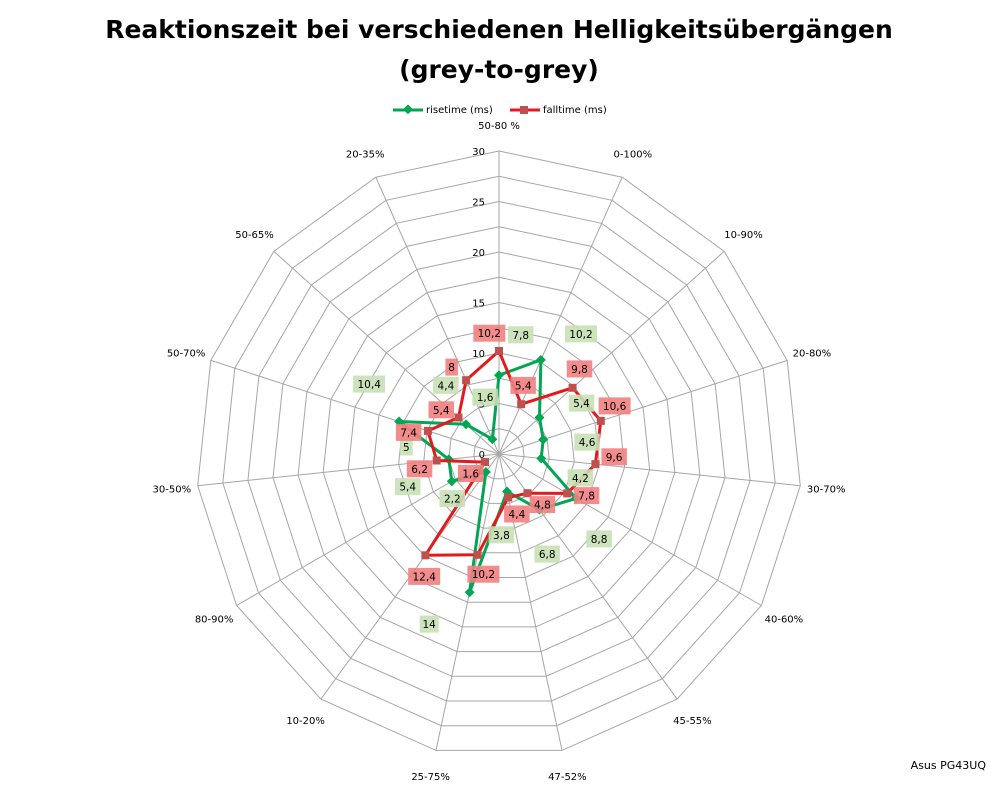  I want to click on category-label: 30-70%, so click(826, 489).